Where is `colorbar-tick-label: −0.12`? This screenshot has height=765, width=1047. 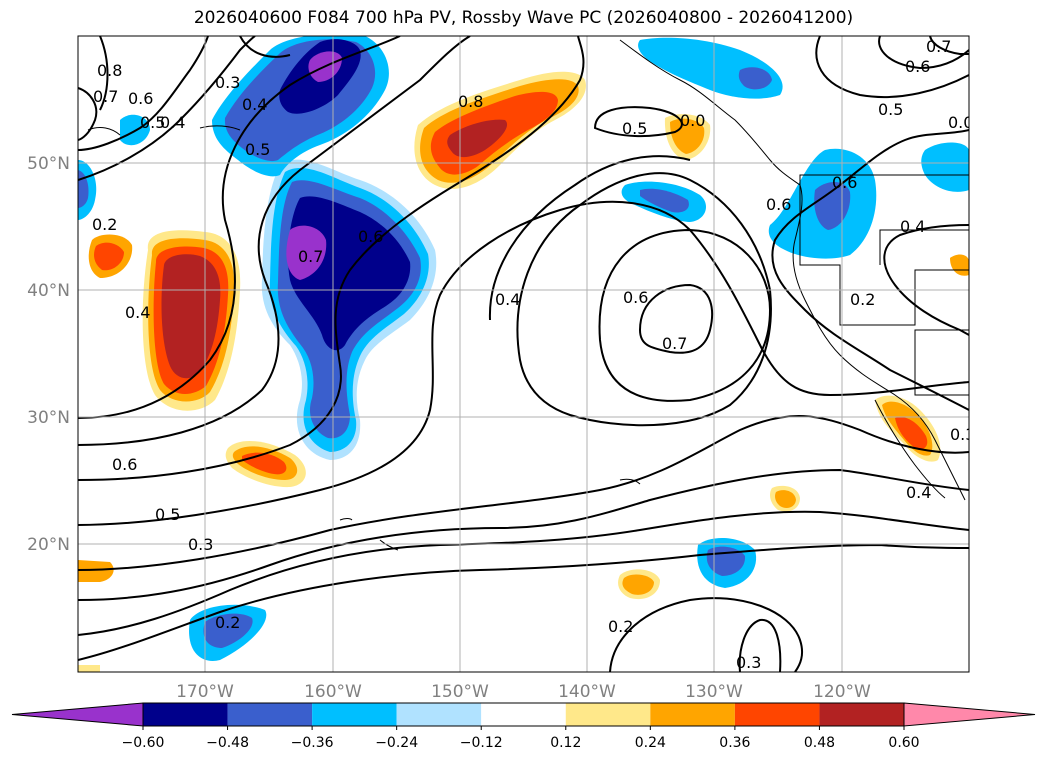
colorbar-tick-label: −0.12 is located at coordinates (481, 743).